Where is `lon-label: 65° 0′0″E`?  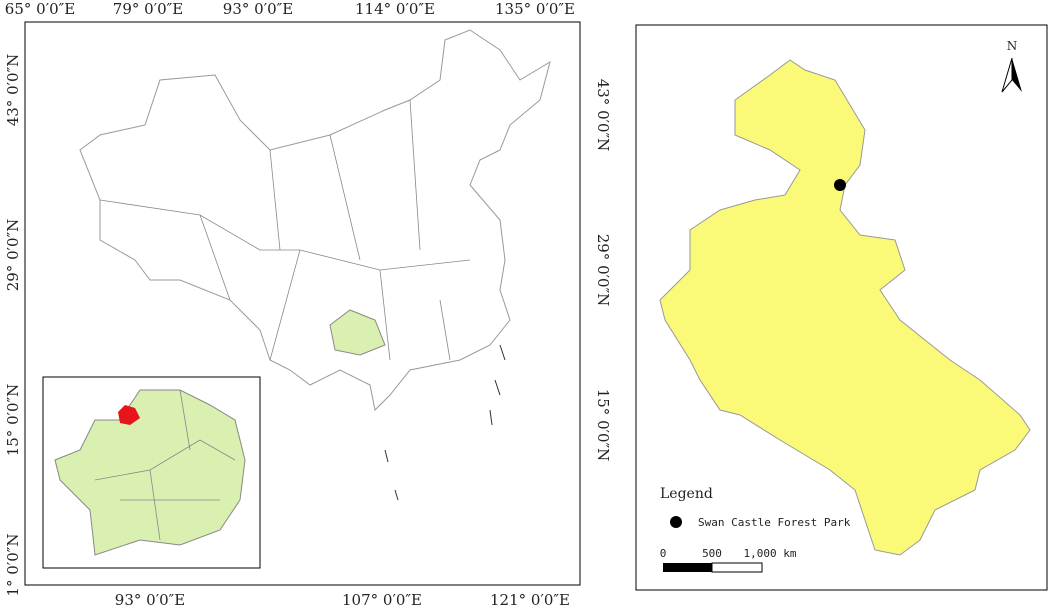 lon-label: 65° 0′0″E is located at coordinates (40, 9).